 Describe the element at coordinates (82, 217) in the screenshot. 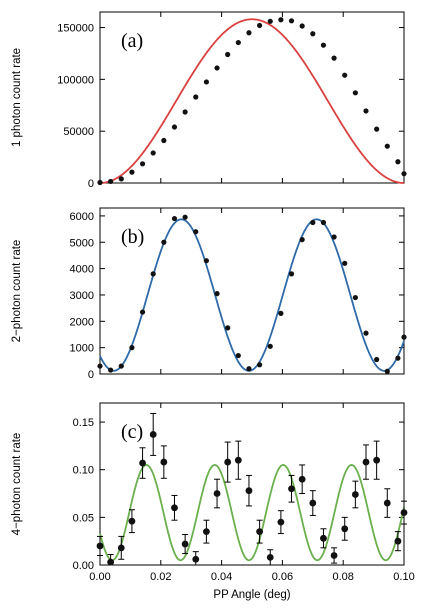

I see `y-tick-label: 6000` at that location.